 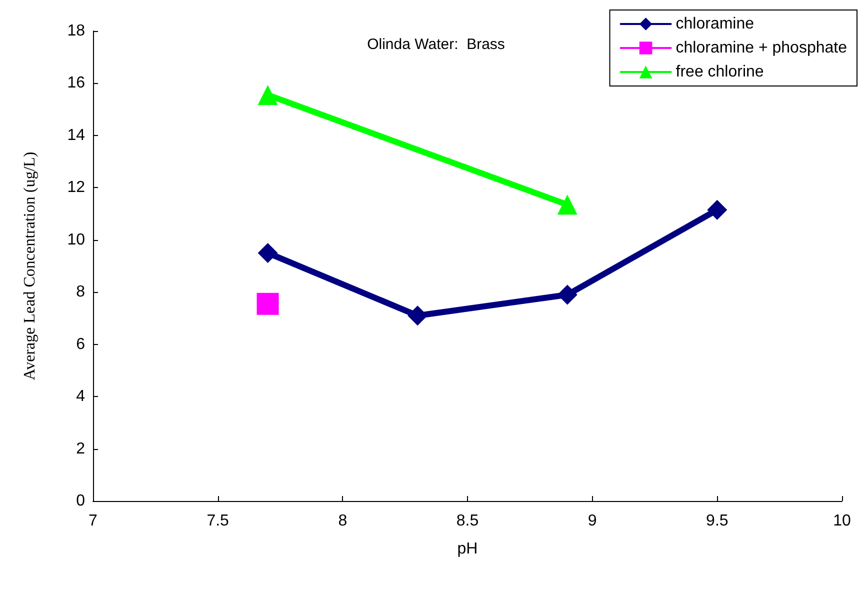 What do you see at coordinates (81, 449) in the screenshot?
I see `y-tick-label: 2` at bounding box center [81, 449].